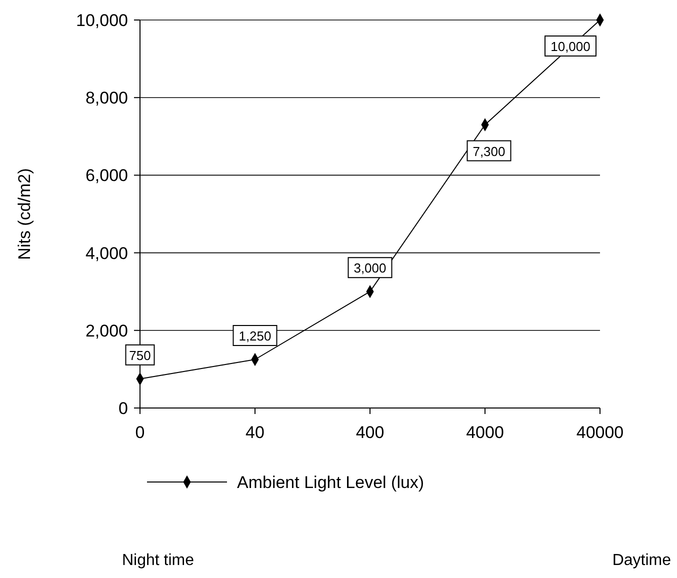 This screenshot has height=578, width=677. What do you see at coordinates (330, 482) in the screenshot?
I see `legend-label: Ambient Light Level (lux)` at bounding box center [330, 482].